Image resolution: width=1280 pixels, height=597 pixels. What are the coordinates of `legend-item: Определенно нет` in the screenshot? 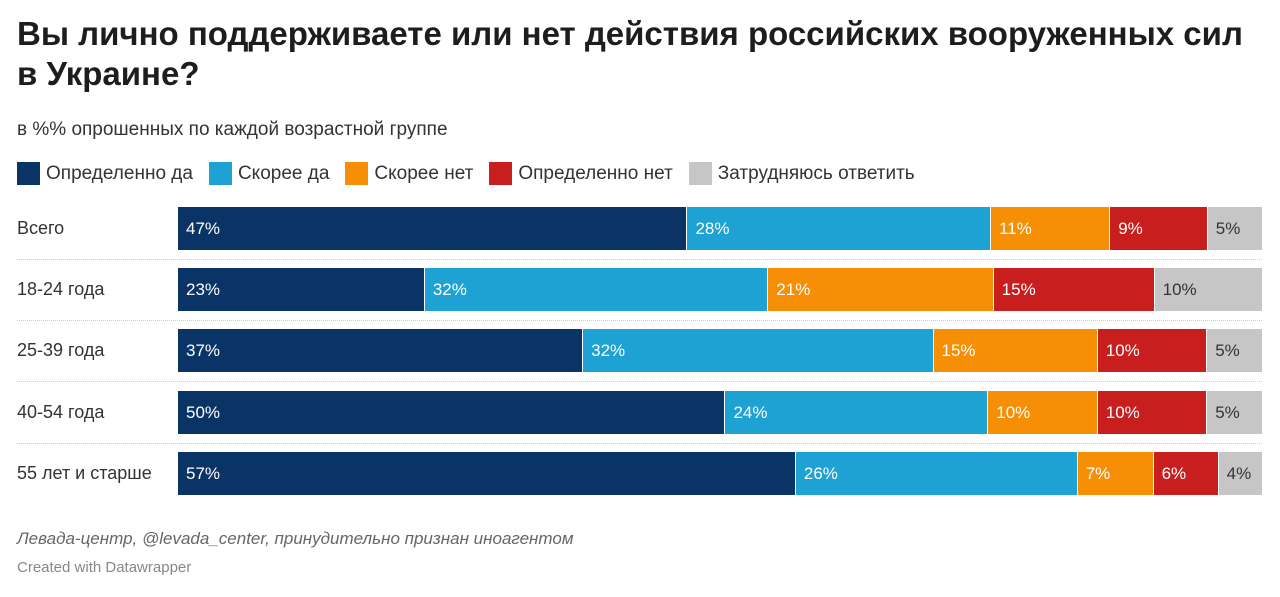 It's located at (581, 173).